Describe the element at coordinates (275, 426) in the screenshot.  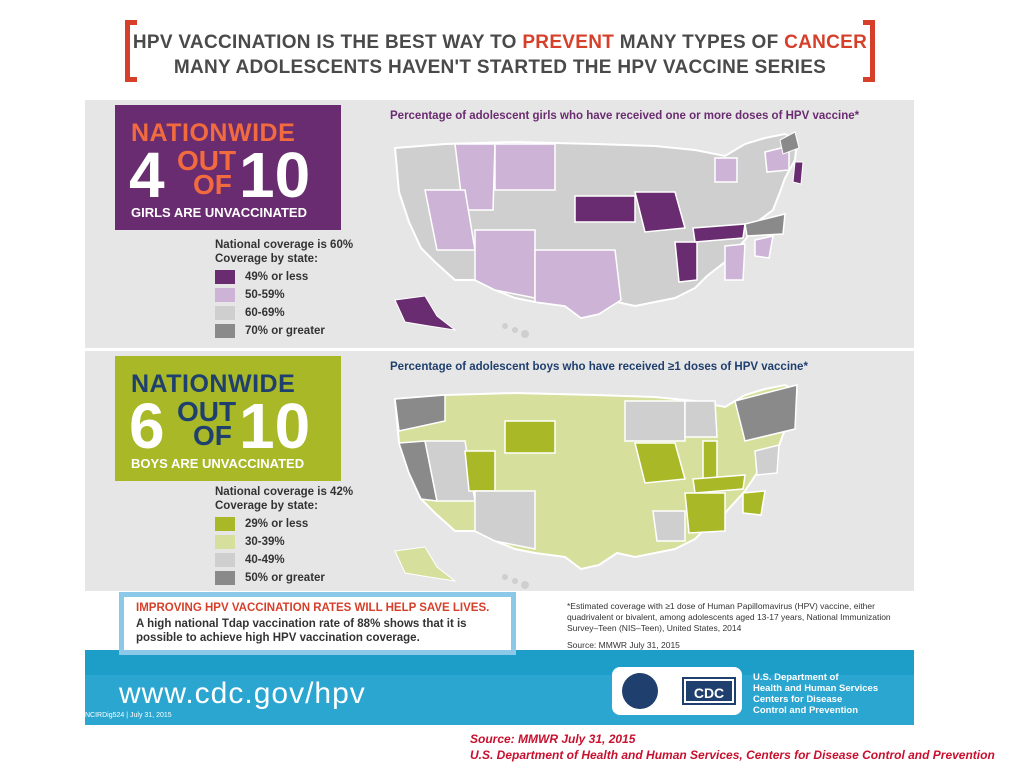
I see `boys-total: 10` at that location.